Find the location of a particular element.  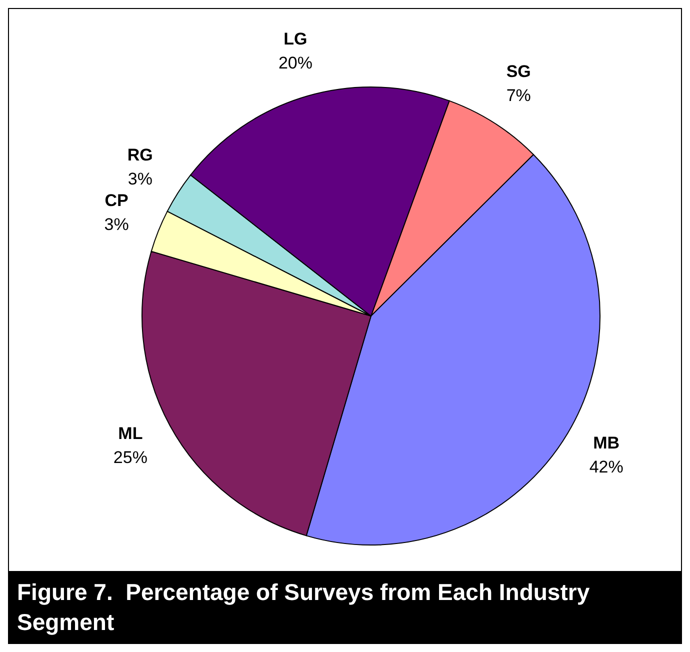

slice-label: RG is located at coordinates (140, 154).